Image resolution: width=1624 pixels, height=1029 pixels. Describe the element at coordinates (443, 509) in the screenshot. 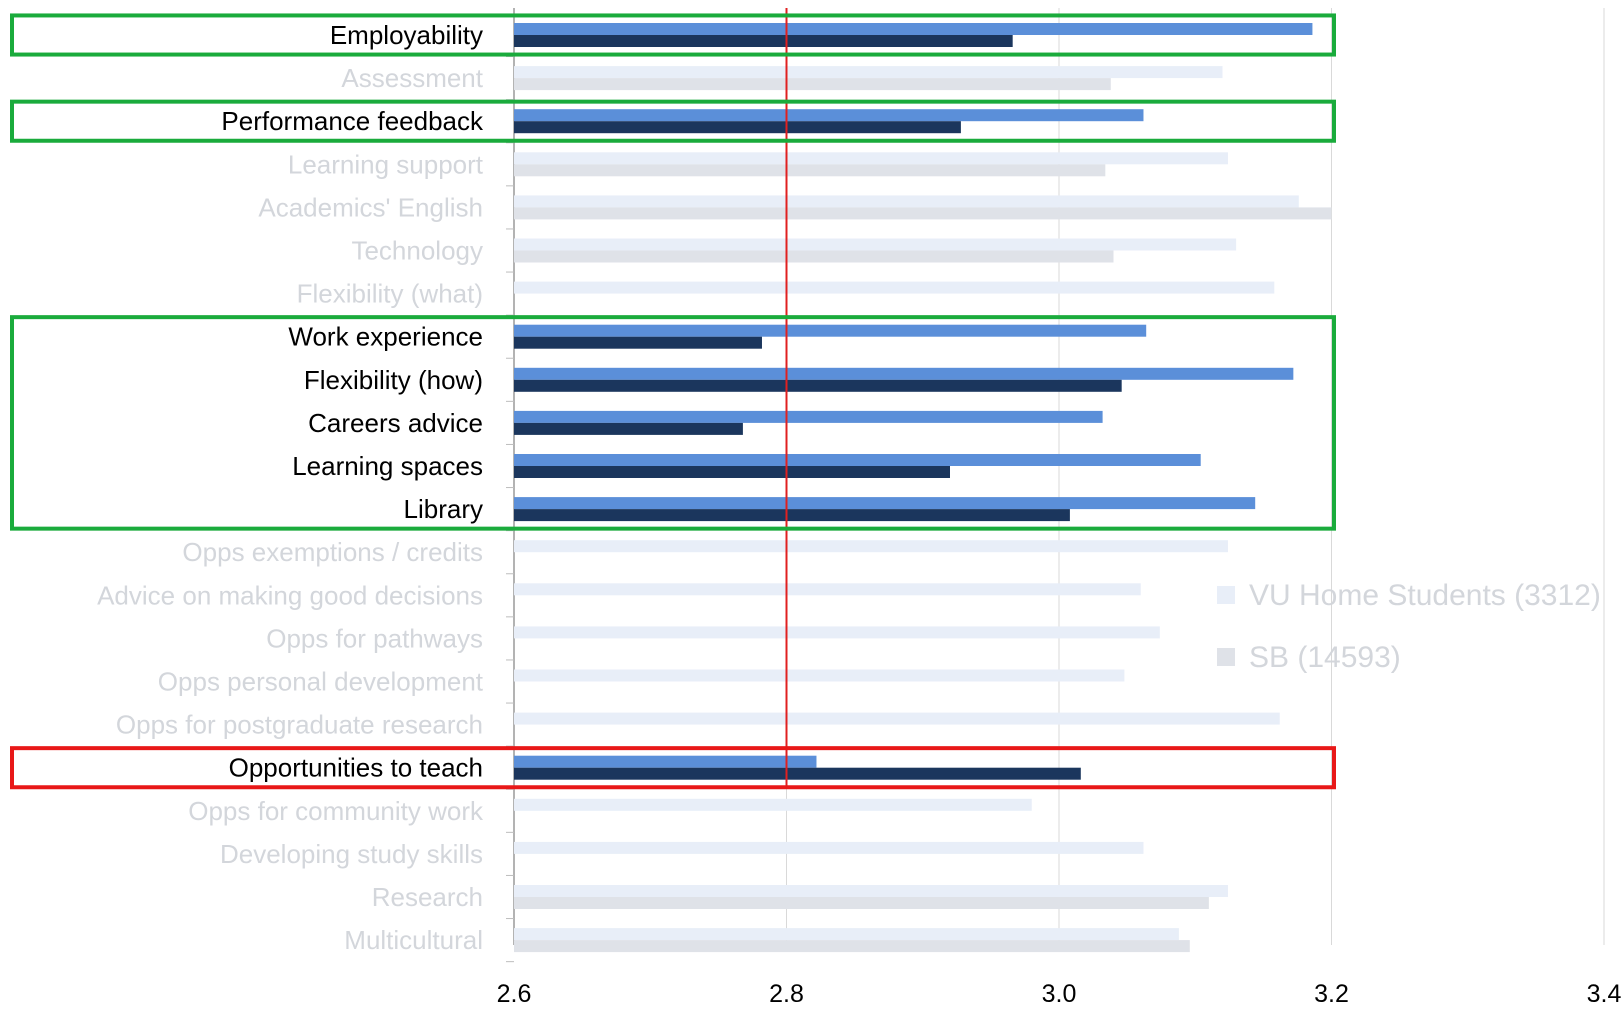

I see `category-label: Library` at that location.